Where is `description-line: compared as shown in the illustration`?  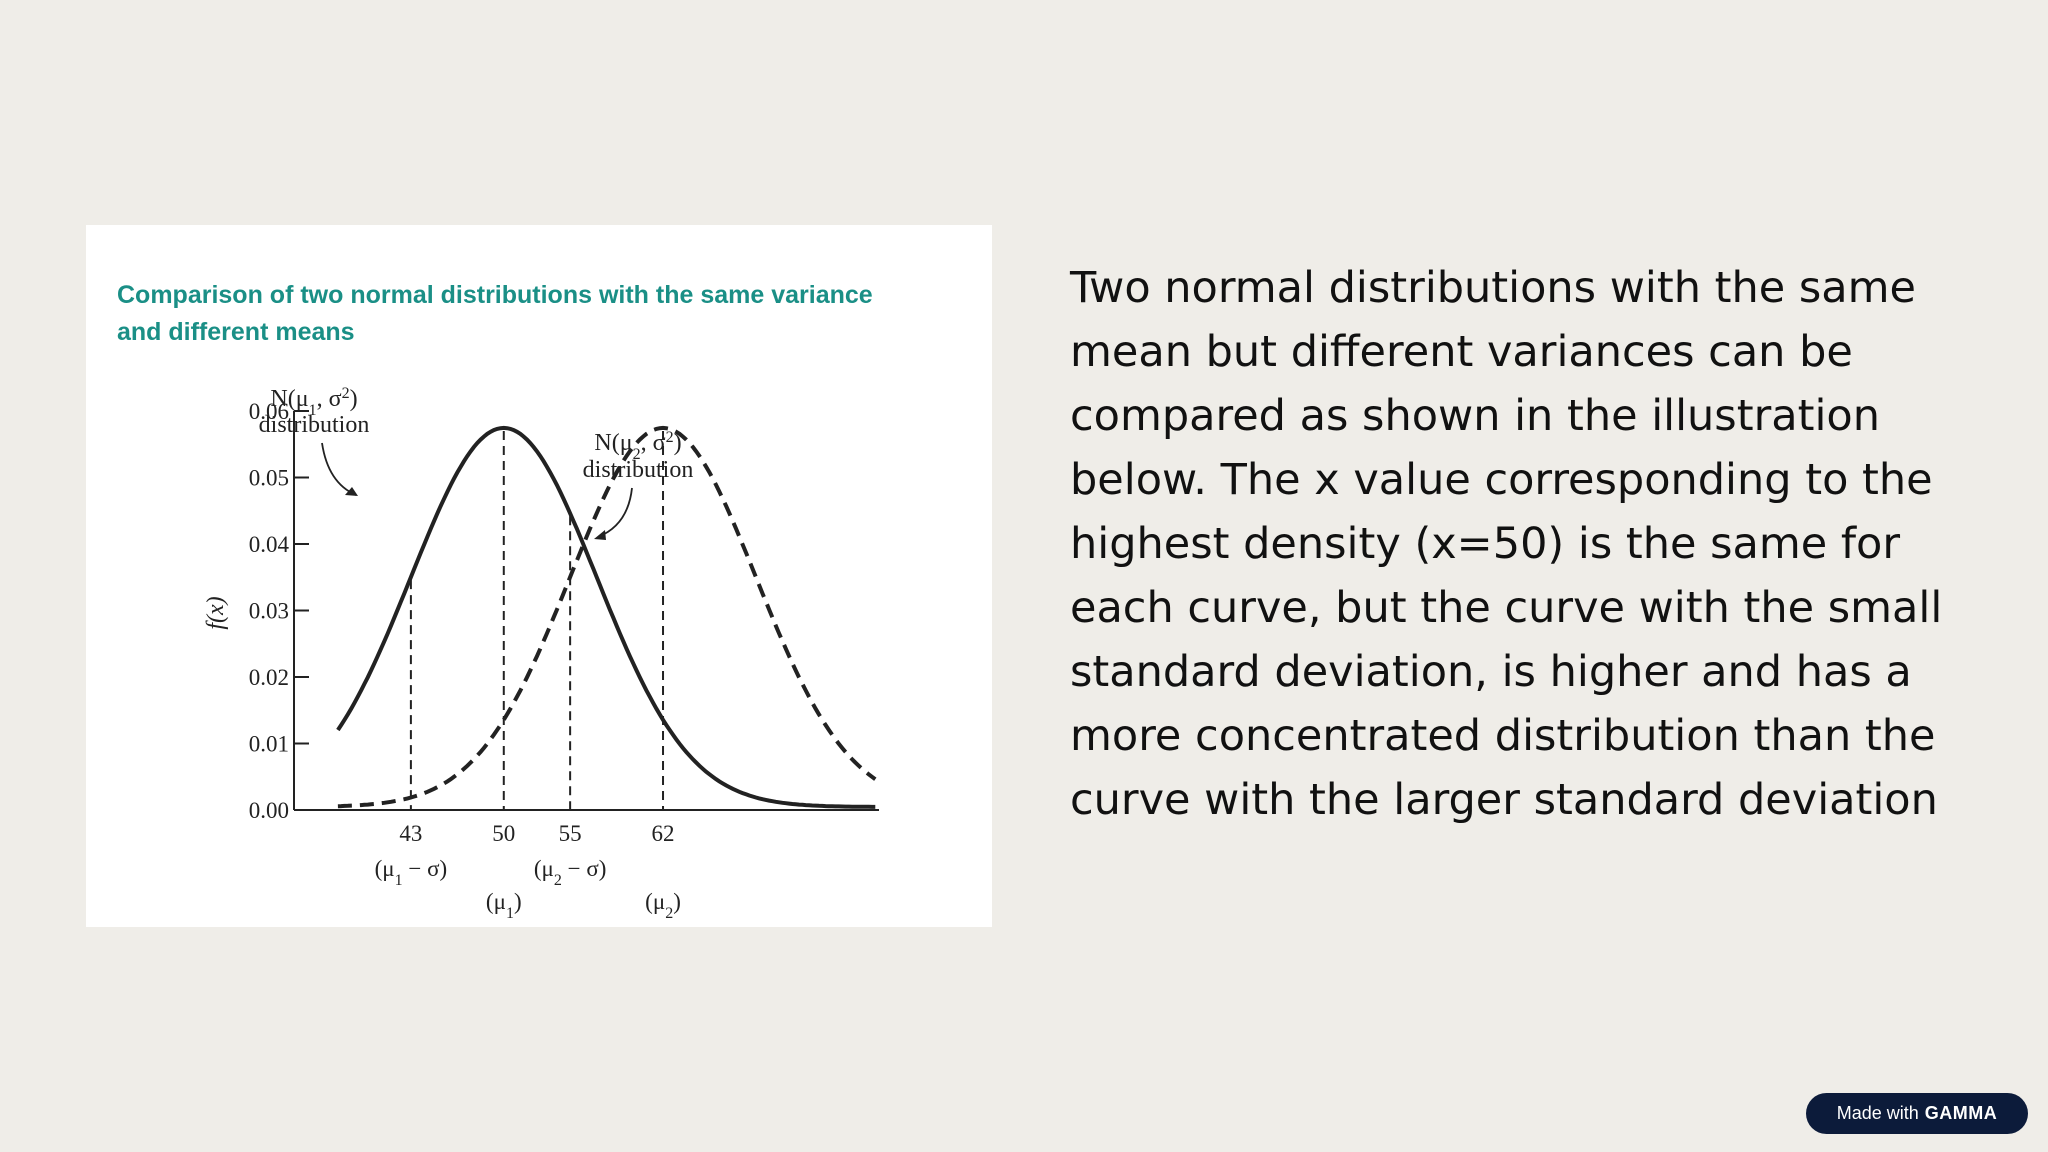 description-line: compared as shown in the illustration is located at coordinates (1475, 416).